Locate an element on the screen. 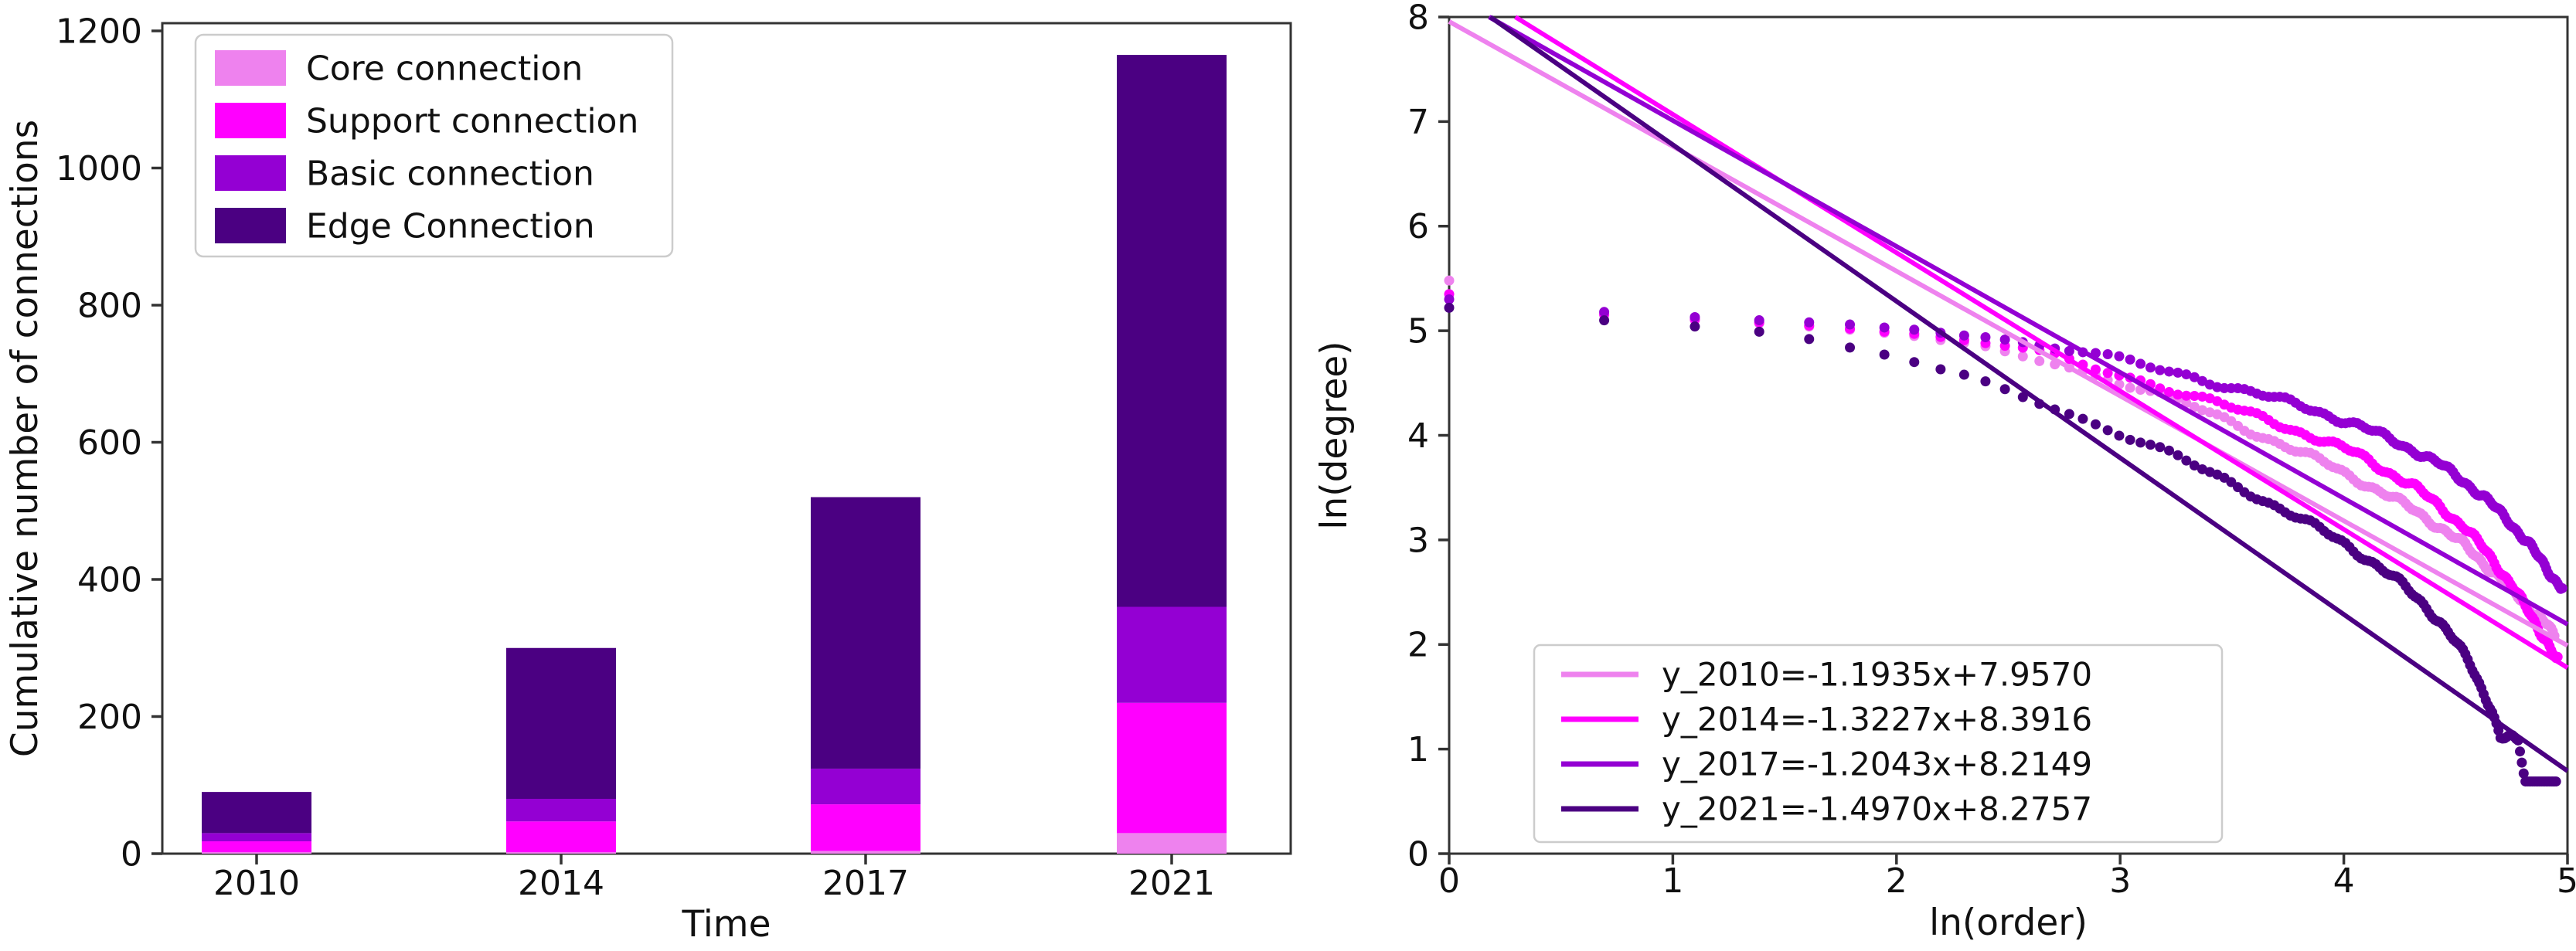 This screenshot has width=2576, height=951. bar-segment-2010-support-connection is located at coordinates (256, 847).